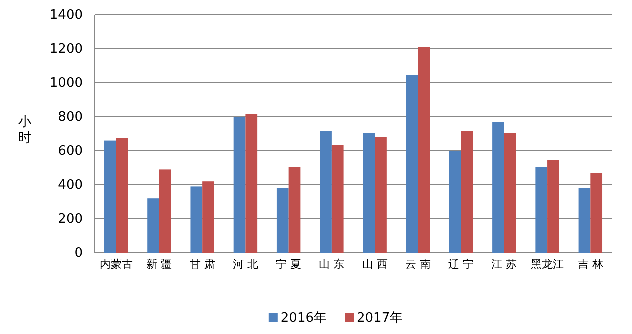  I want to click on legend-label: 2016年, so click(303, 318).